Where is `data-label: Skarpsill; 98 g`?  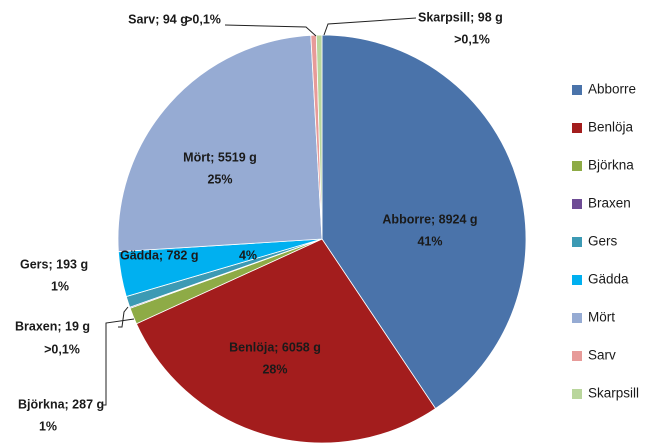 data-label: Skarpsill; 98 g is located at coordinates (460, 17).